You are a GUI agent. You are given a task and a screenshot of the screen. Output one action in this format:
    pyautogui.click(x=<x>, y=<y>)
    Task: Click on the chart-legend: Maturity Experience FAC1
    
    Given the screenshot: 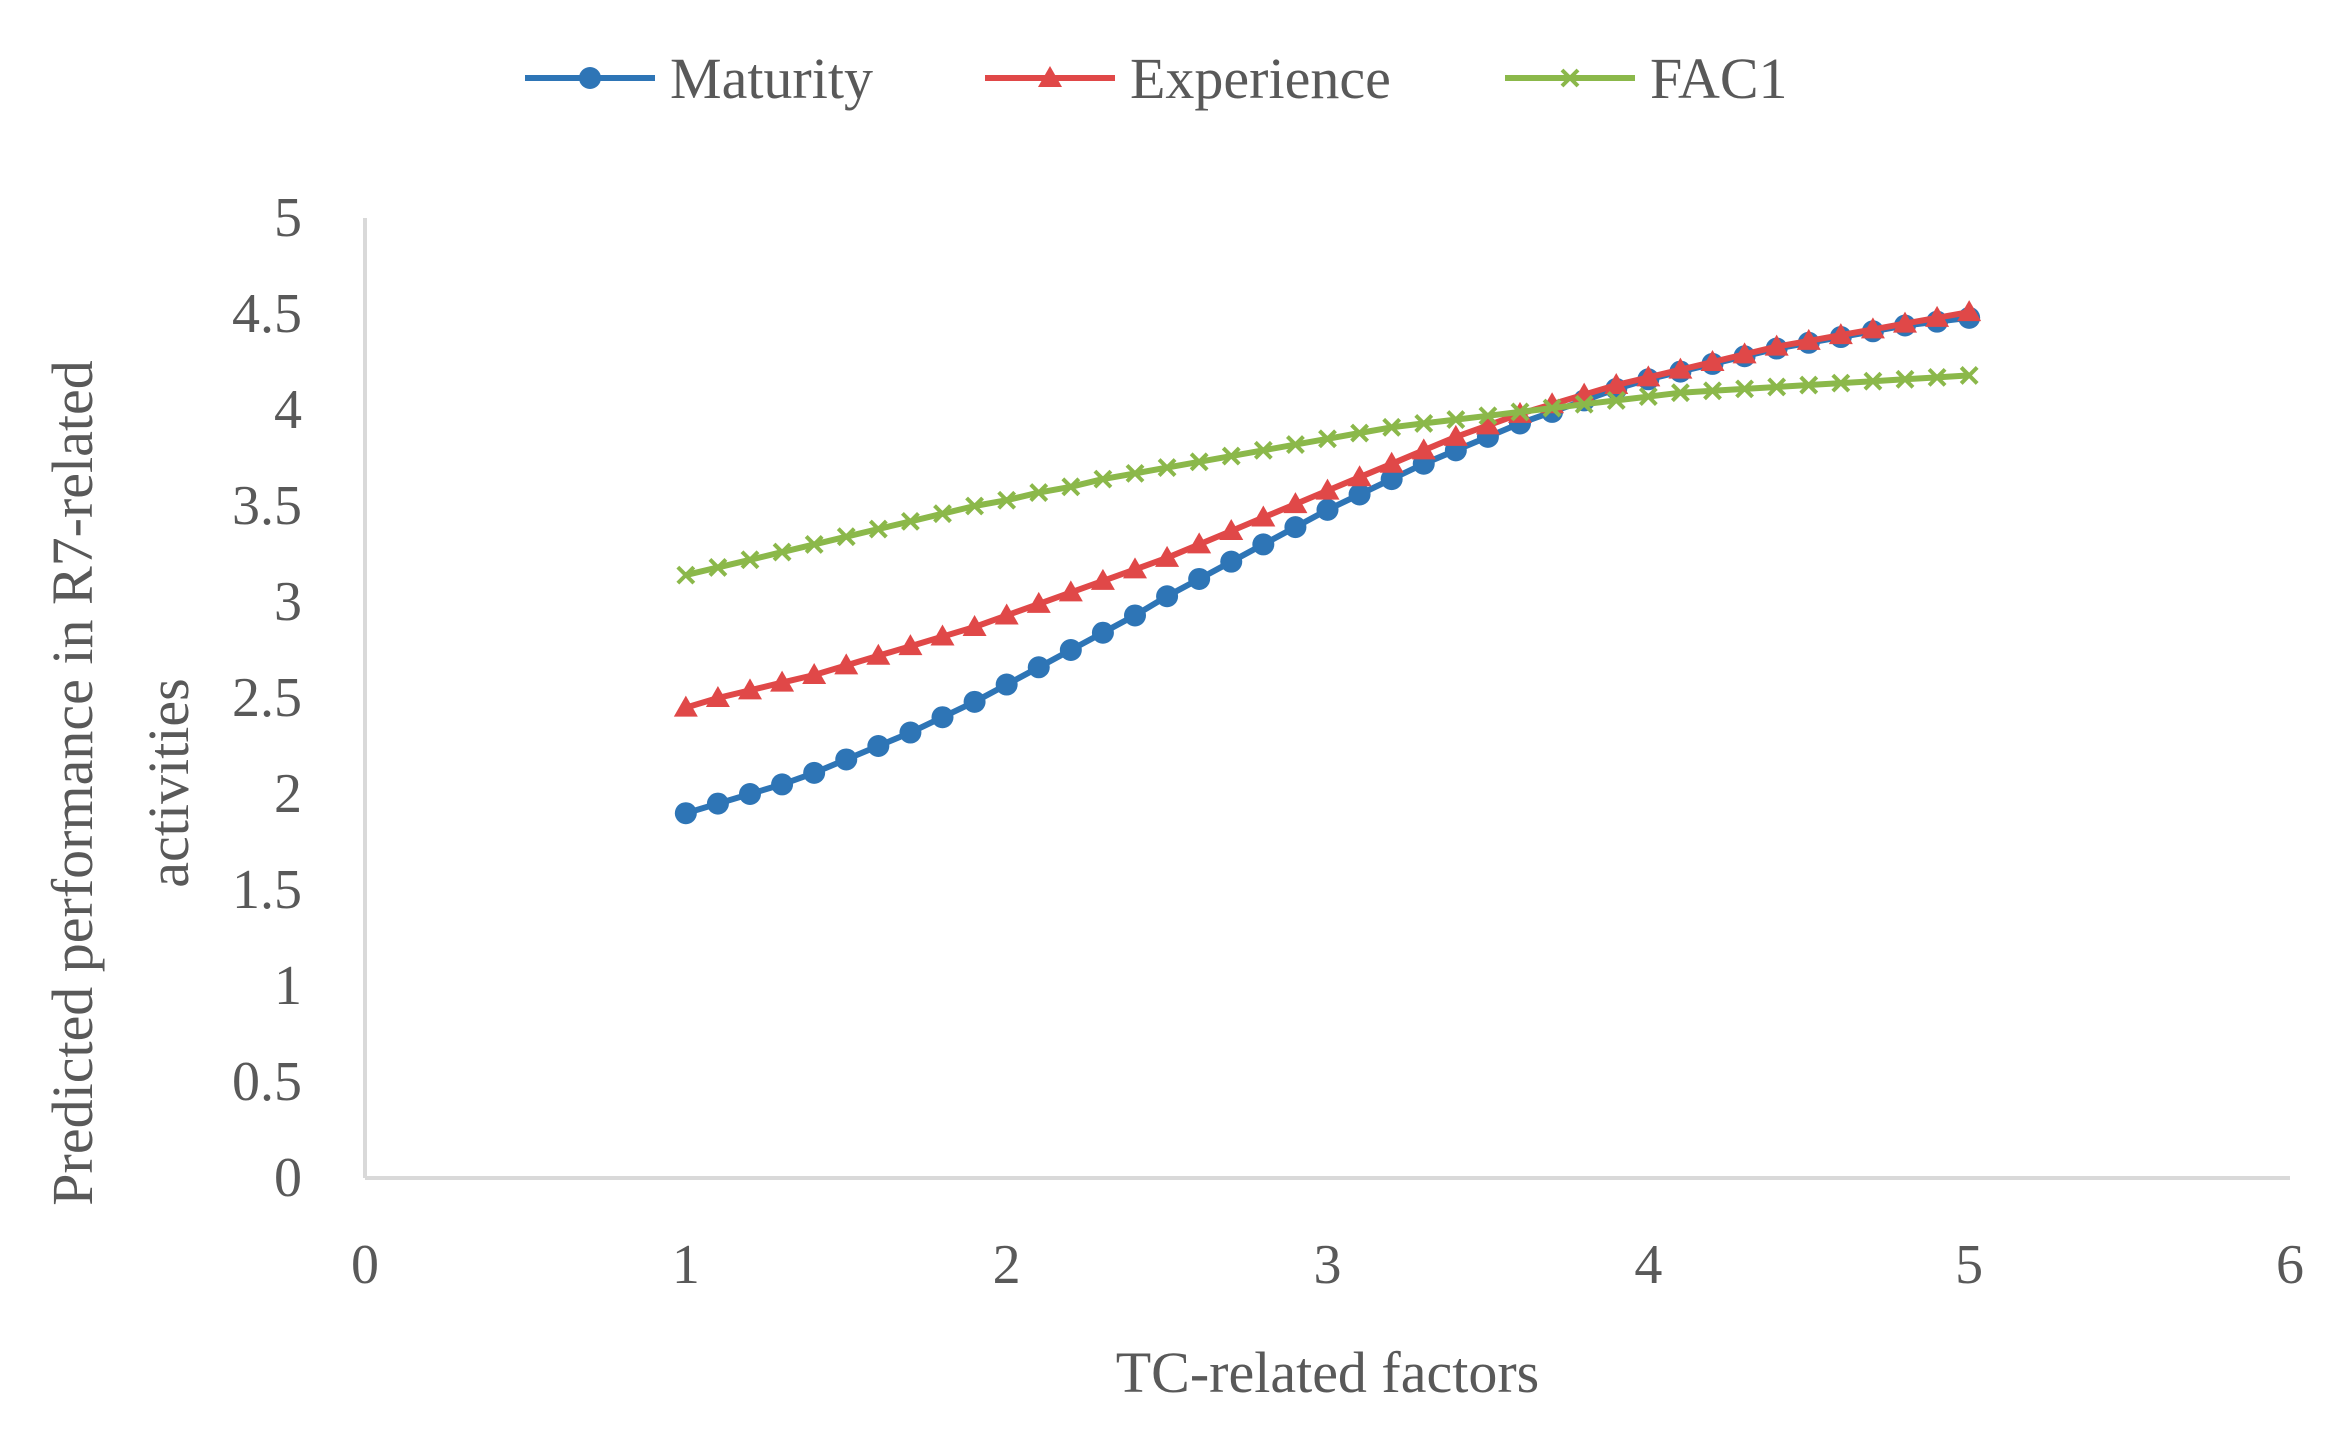 What is the action you would take?
    pyautogui.click(x=1156, y=78)
    